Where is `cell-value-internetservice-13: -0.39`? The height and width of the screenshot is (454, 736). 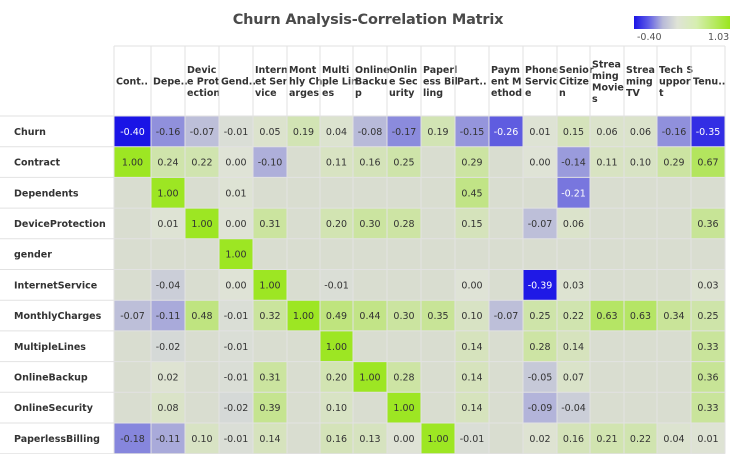
cell-value-internetservice-13: -0.39 is located at coordinates (540, 285).